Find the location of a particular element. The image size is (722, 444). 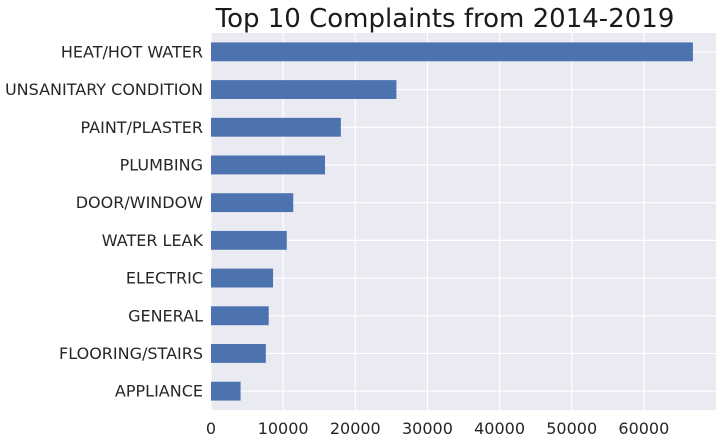

chart-title: Top 10 Complaints from 2014-2019 is located at coordinates (445, 19).